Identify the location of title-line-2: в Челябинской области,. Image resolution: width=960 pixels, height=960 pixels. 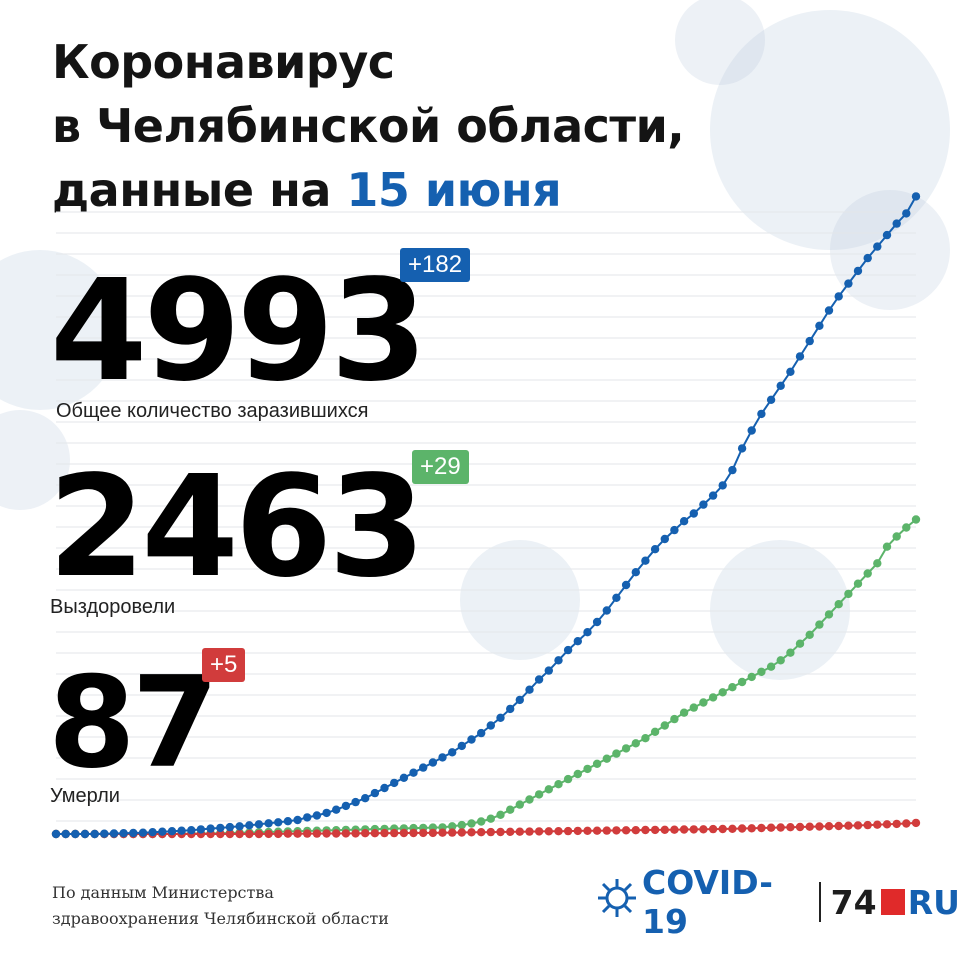
(368, 126).